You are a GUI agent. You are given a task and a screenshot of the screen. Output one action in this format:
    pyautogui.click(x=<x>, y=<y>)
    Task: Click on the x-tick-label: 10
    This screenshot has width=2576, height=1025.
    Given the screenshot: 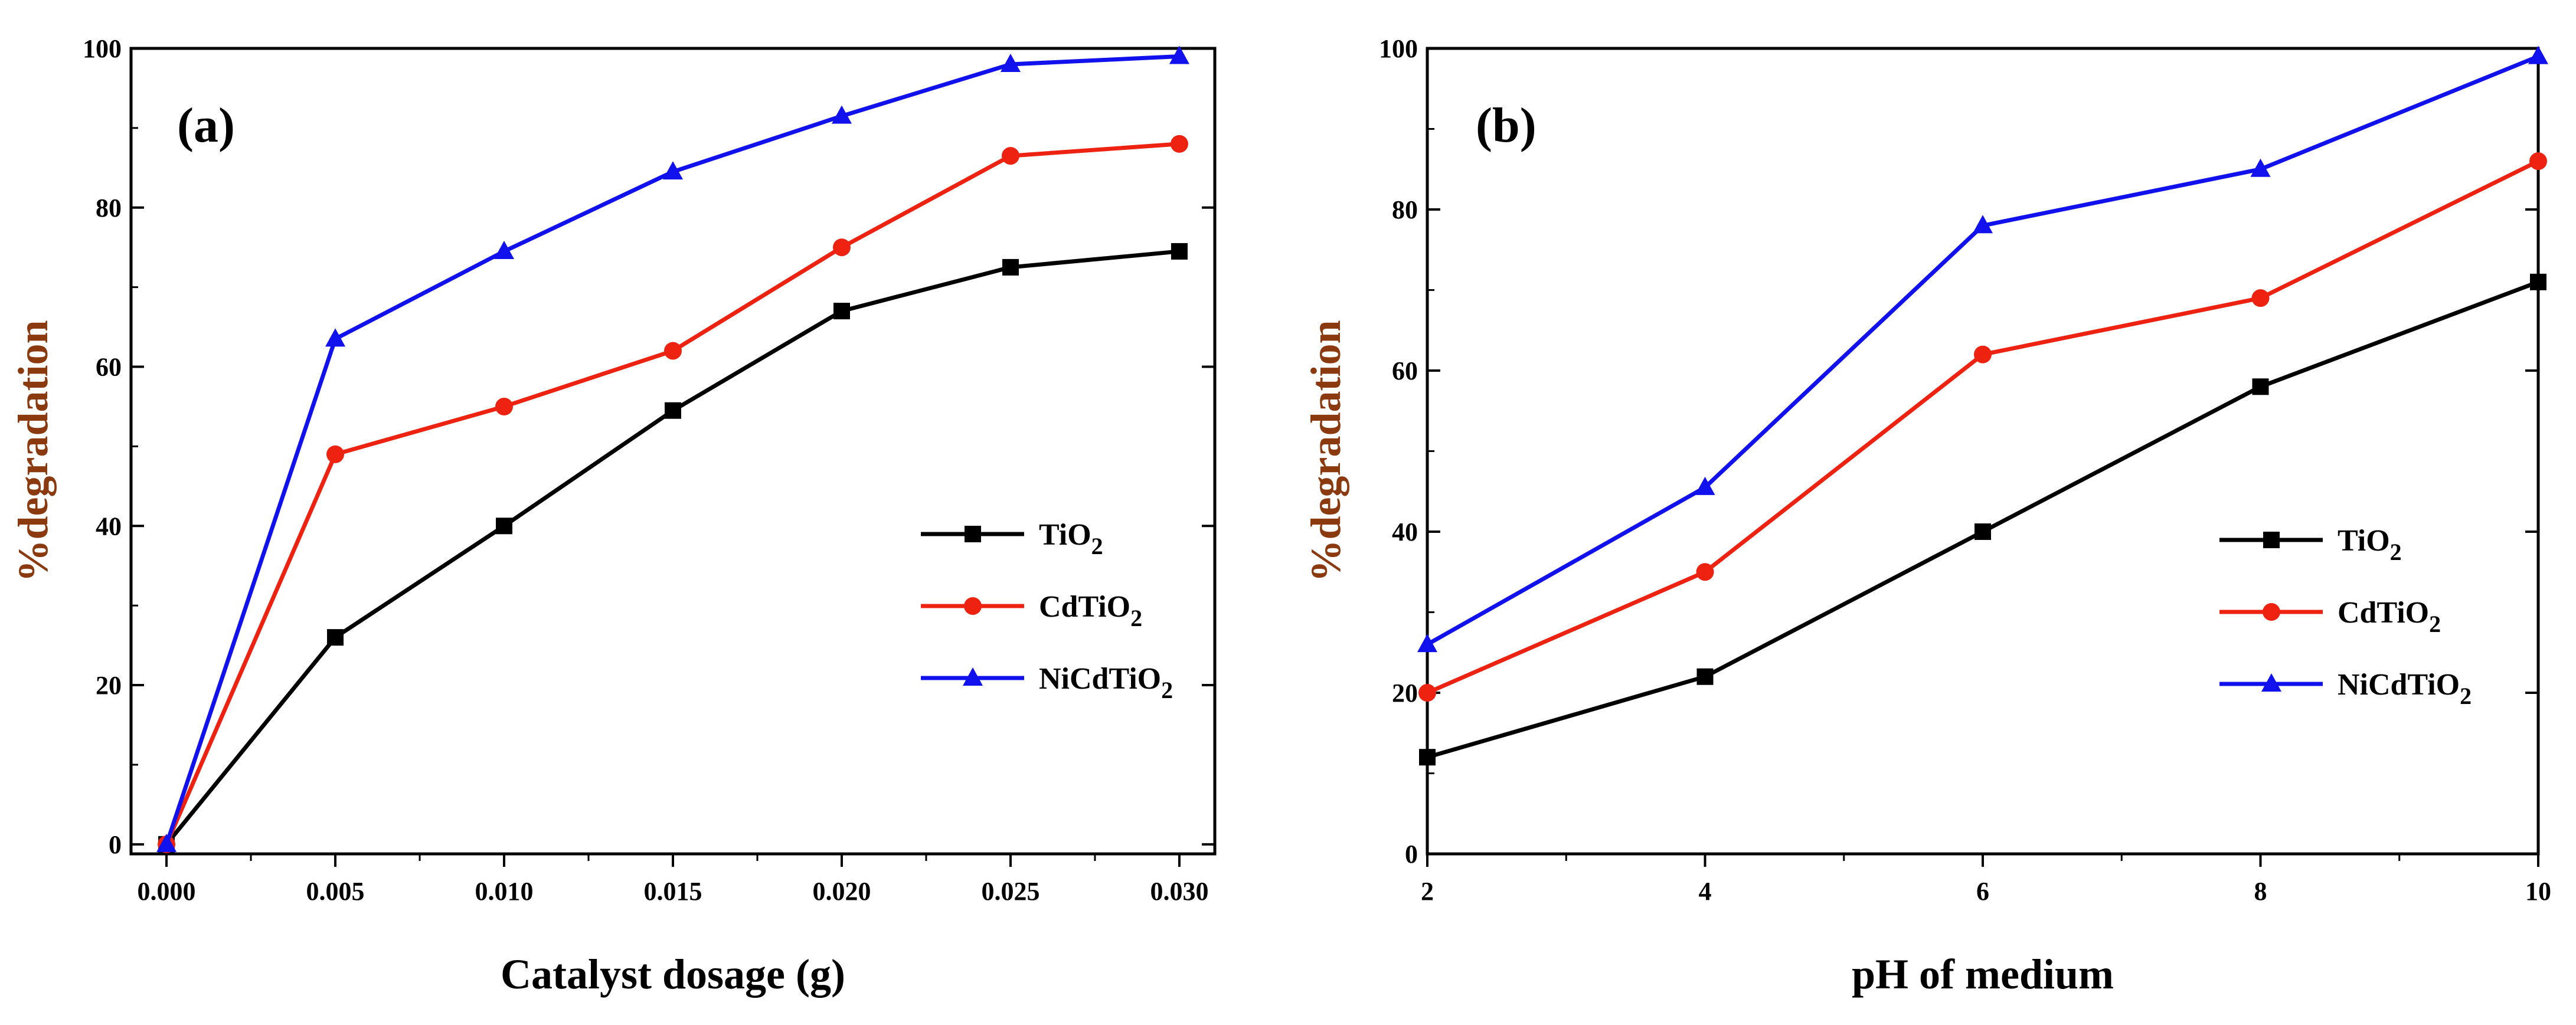 What is the action you would take?
    pyautogui.click(x=2538, y=891)
    